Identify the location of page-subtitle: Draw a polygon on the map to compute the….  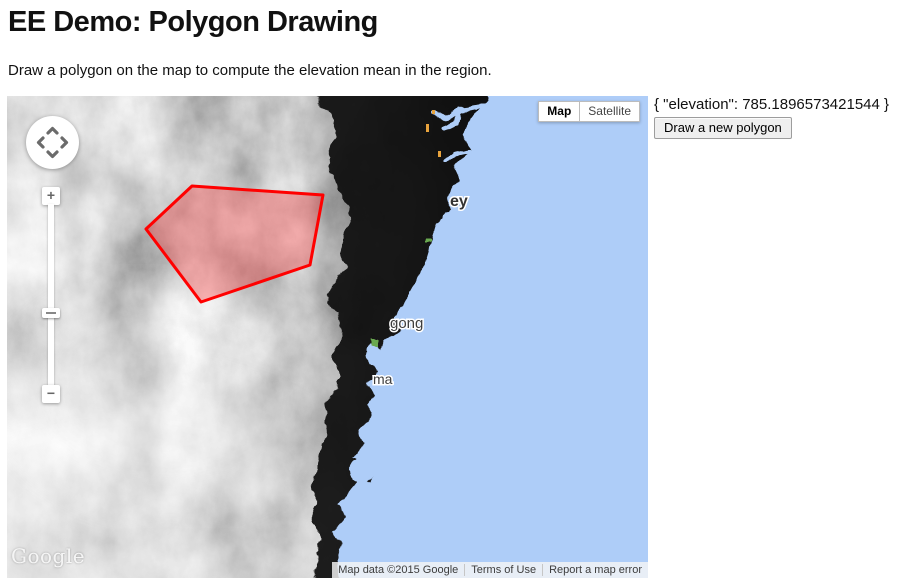
(250, 70).